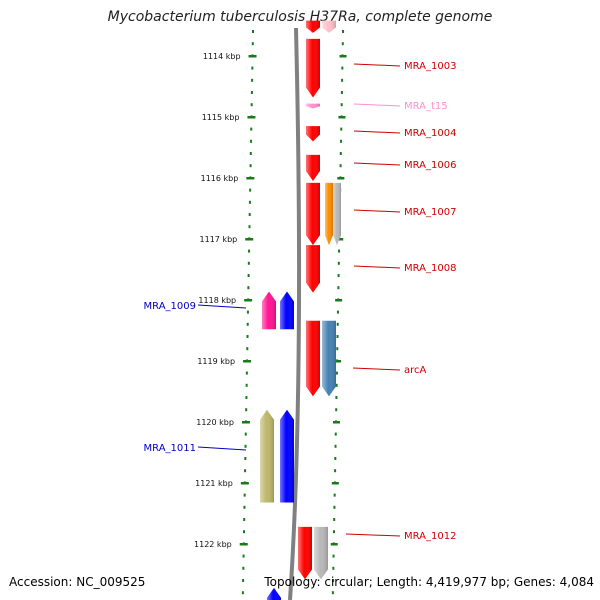 The width and height of the screenshot is (600, 600). I want to click on gene-label: MRA_1012, so click(430, 536).